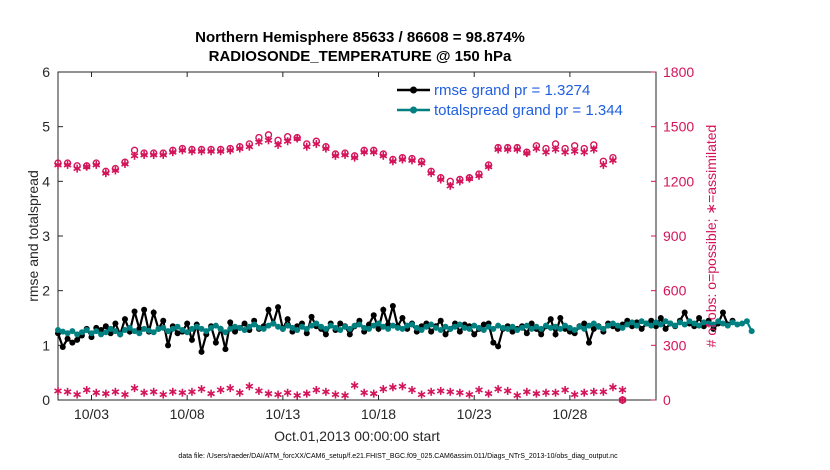 The image size is (830, 470). I want to click on left-tick-label: 6, so click(46, 72).